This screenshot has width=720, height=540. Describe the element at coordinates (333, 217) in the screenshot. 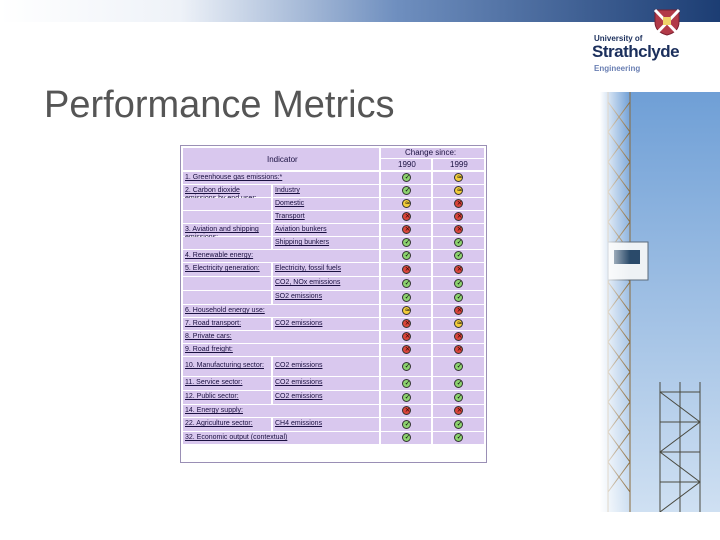

I see `table-row: Transport` at that location.